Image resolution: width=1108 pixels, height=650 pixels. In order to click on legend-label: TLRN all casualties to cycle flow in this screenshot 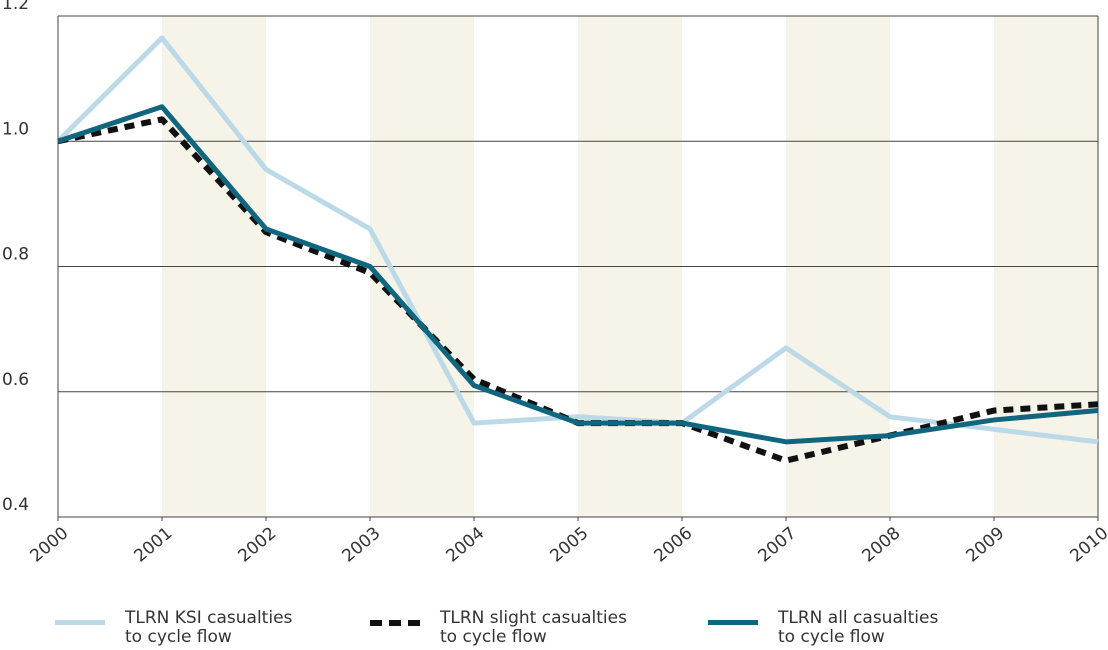, I will do `click(858, 627)`.